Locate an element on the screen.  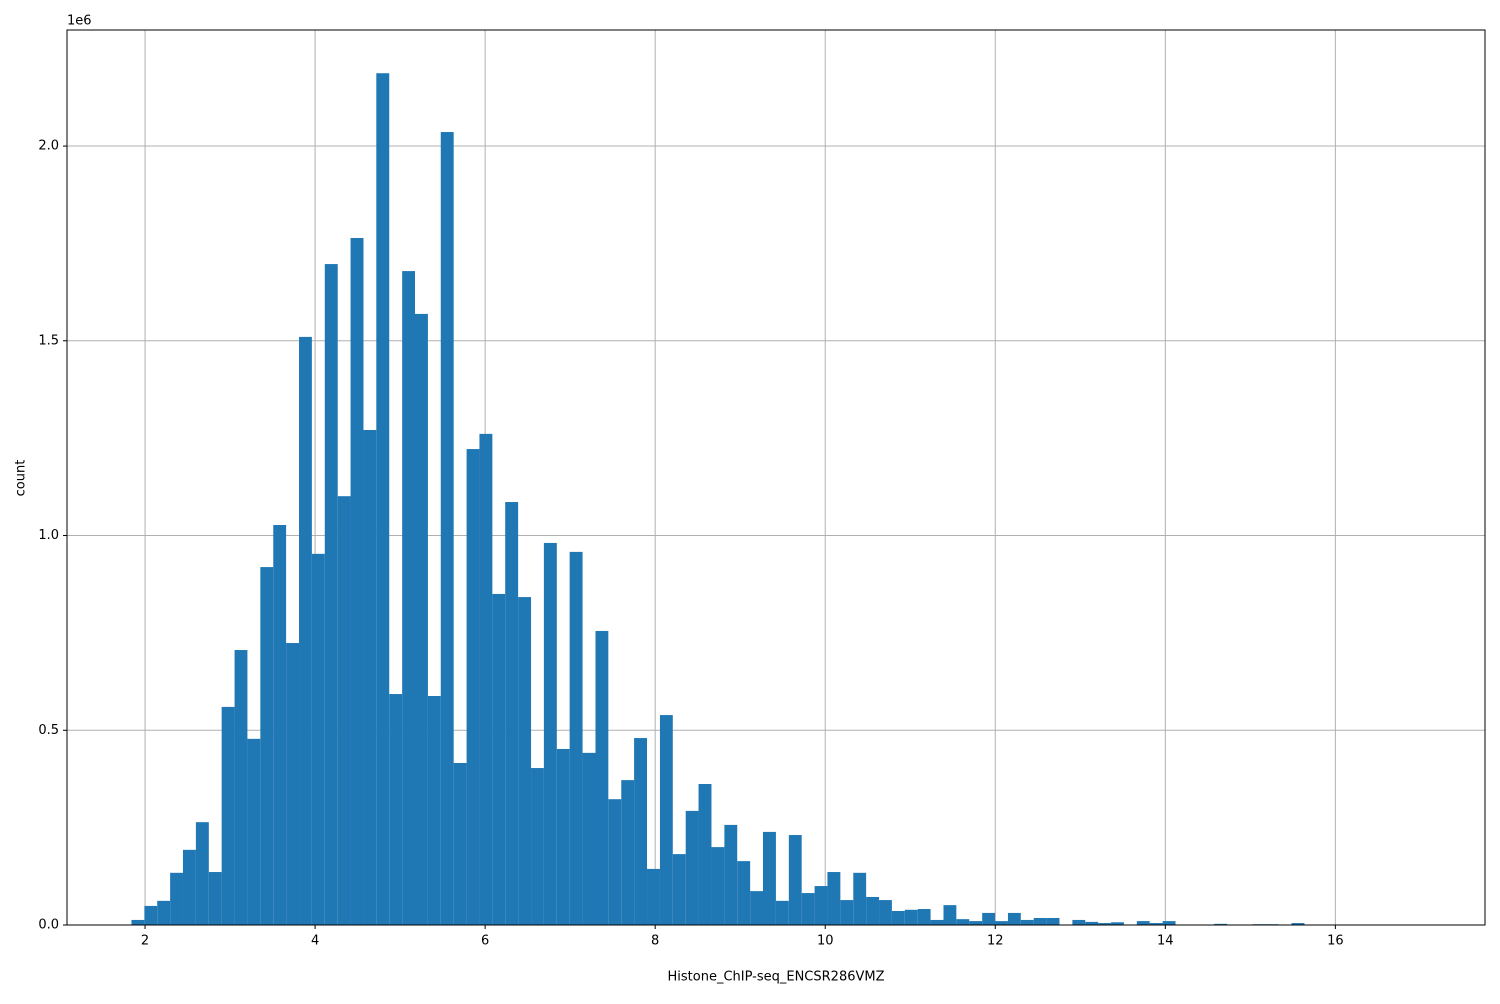
y-tick-label: 0.0 is located at coordinates (48, 925).